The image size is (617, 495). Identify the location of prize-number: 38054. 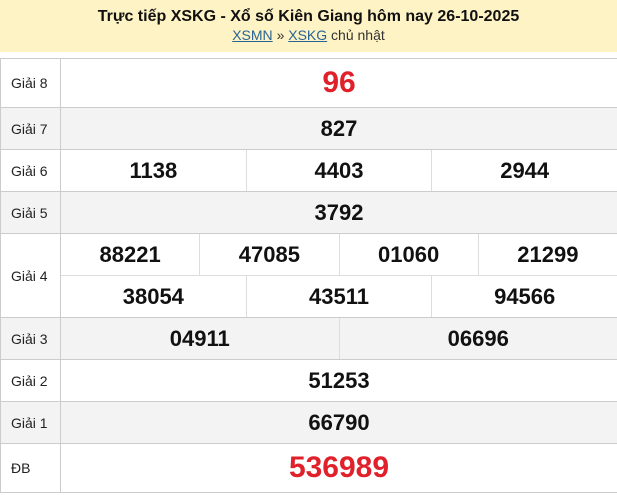
(153, 296).